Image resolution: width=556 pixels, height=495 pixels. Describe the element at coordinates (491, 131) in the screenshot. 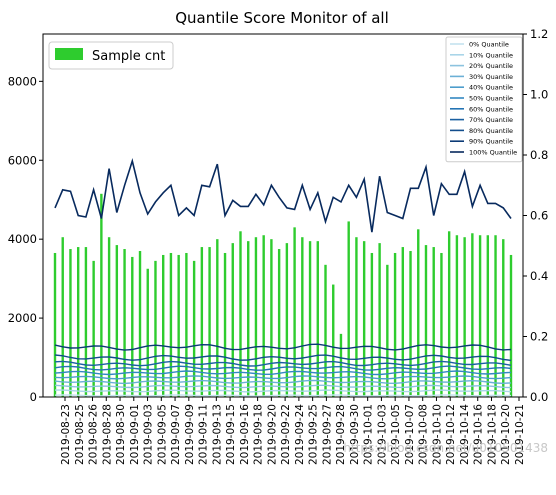

I see `legend-quant-label: 80% Quantile` at that location.